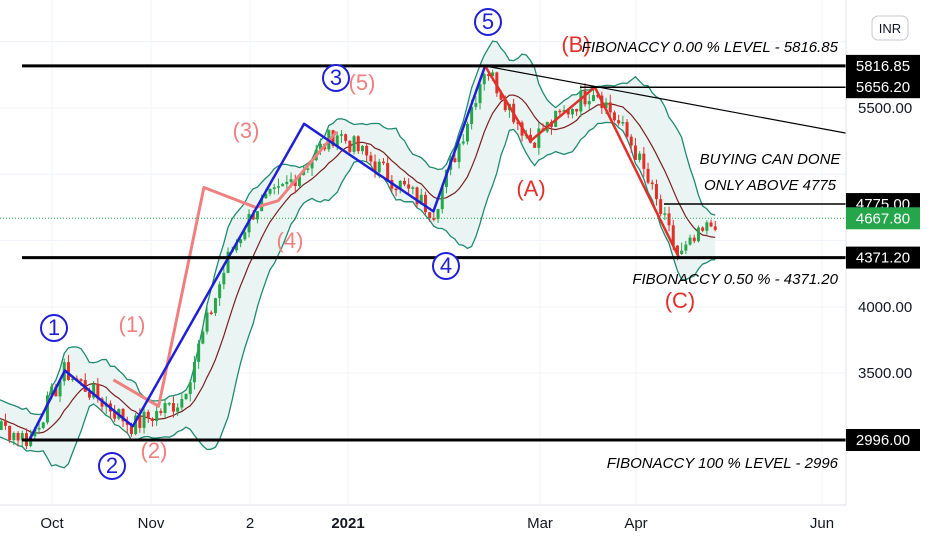 This screenshot has height=550, width=932. I want to click on sub-wave-label: (4), so click(290, 240).